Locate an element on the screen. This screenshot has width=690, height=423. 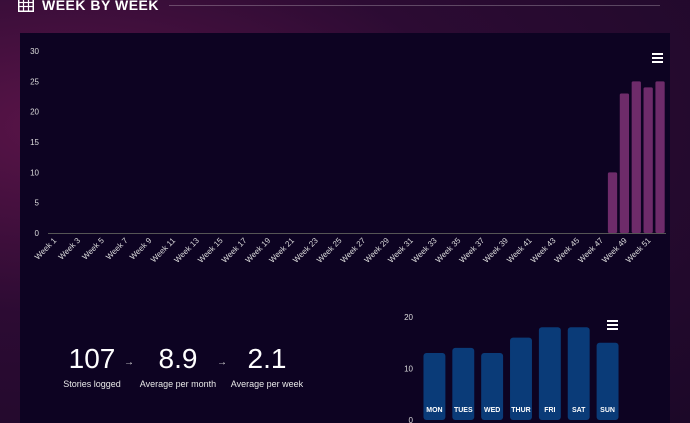
section-header: WEEK BY WEEK is located at coordinates (339, 8).